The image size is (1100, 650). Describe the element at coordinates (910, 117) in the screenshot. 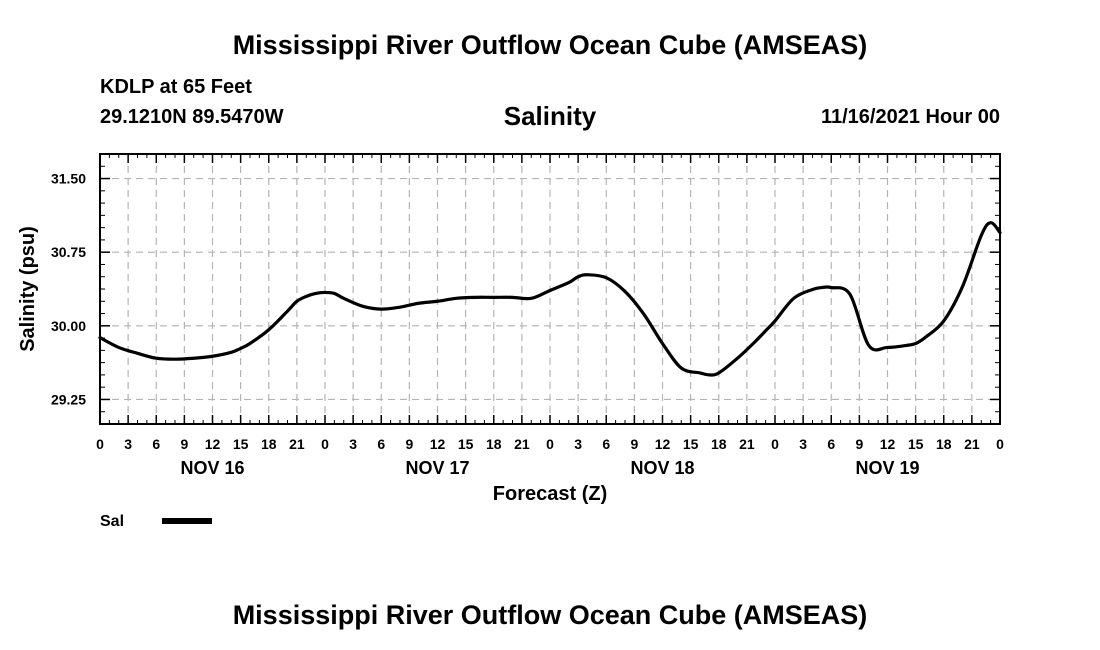

I see `forecast-datetime: 11/16/2021 Hour 00` at that location.